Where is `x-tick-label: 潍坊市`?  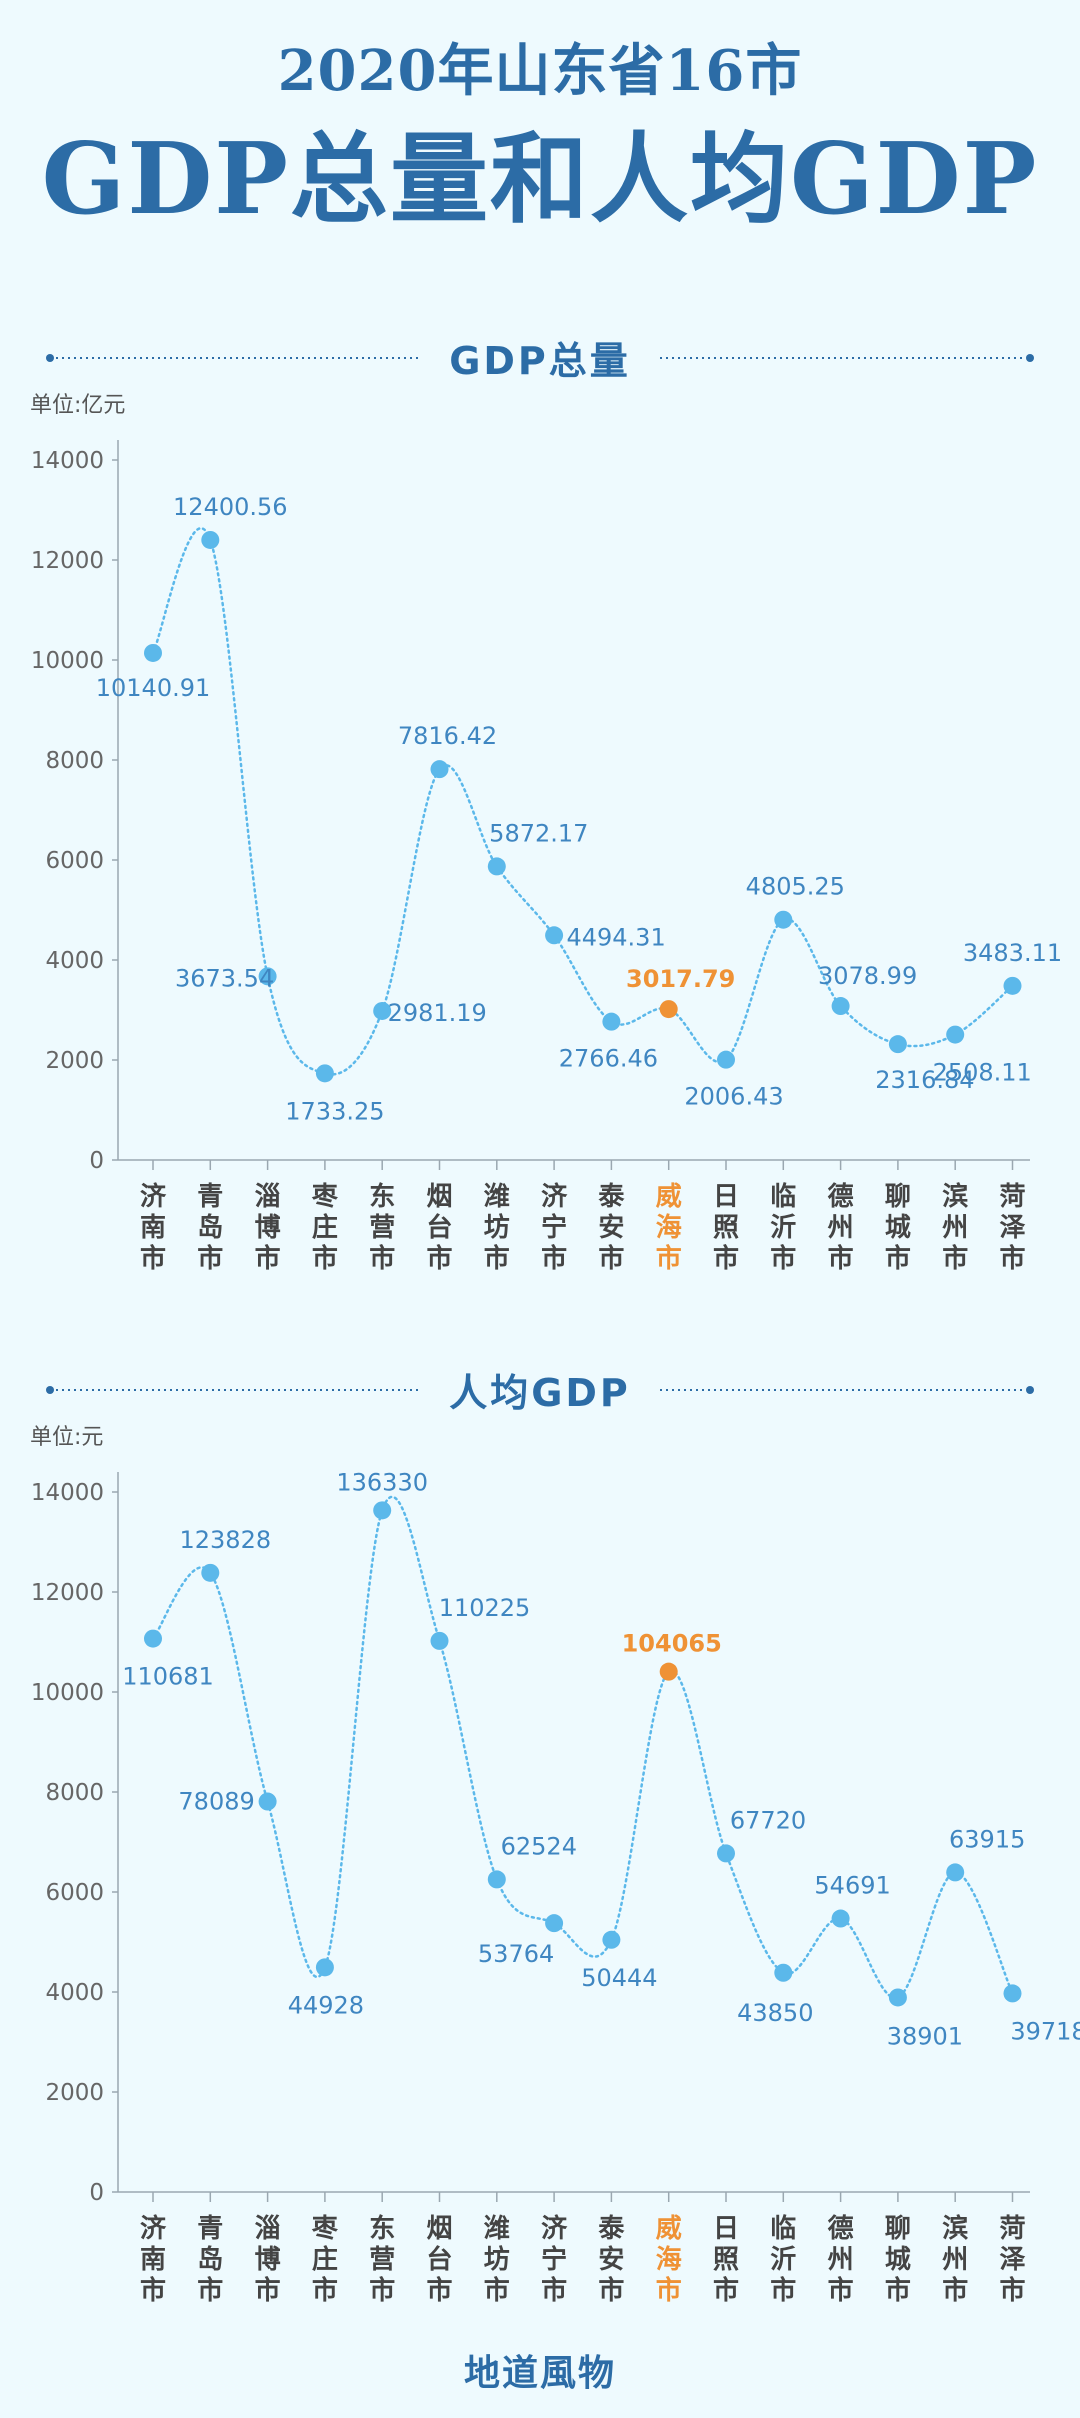 x-tick-label: 潍坊市 is located at coordinates (497, 1228).